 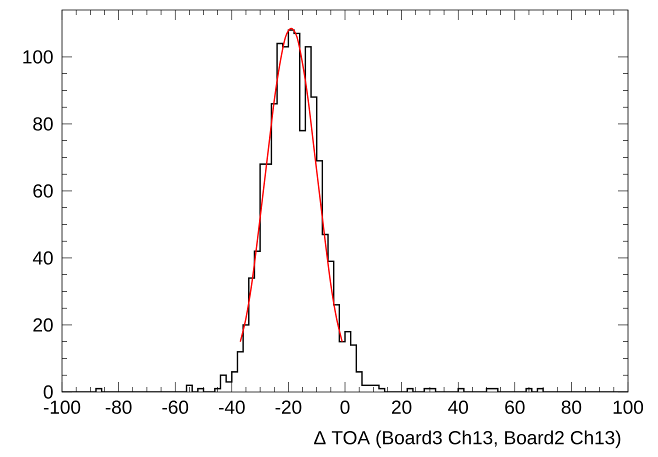 What do you see at coordinates (467, 439) in the screenshot?
I see `x-axis-title: Δ TOA (Board3 Ch13, Board2 Ch13)` at bounding box center [467, 439].